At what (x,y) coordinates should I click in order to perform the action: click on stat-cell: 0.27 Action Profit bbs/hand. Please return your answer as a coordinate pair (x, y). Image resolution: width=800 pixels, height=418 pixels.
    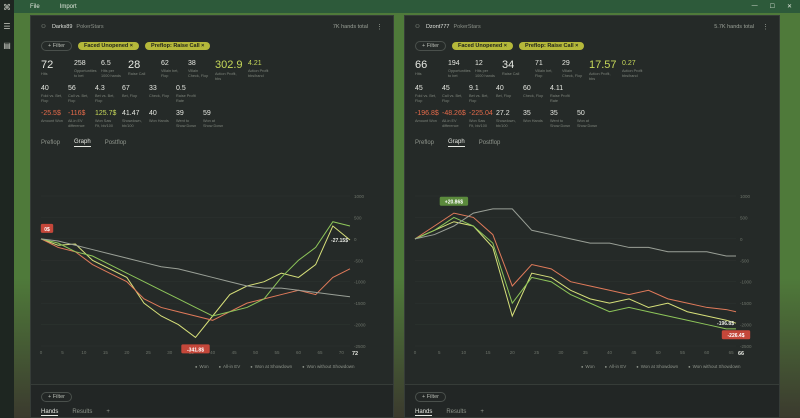
    Looking at the image, I should click on (633, 69).